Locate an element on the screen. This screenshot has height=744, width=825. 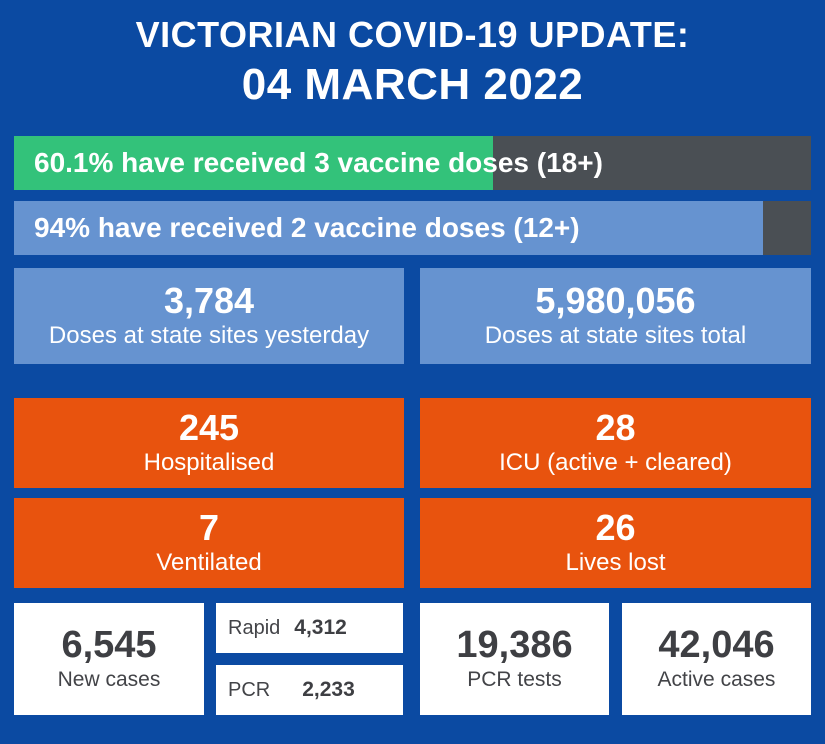
ventilated-panel: 7 Ventilated is located at coordinates (209, 543).